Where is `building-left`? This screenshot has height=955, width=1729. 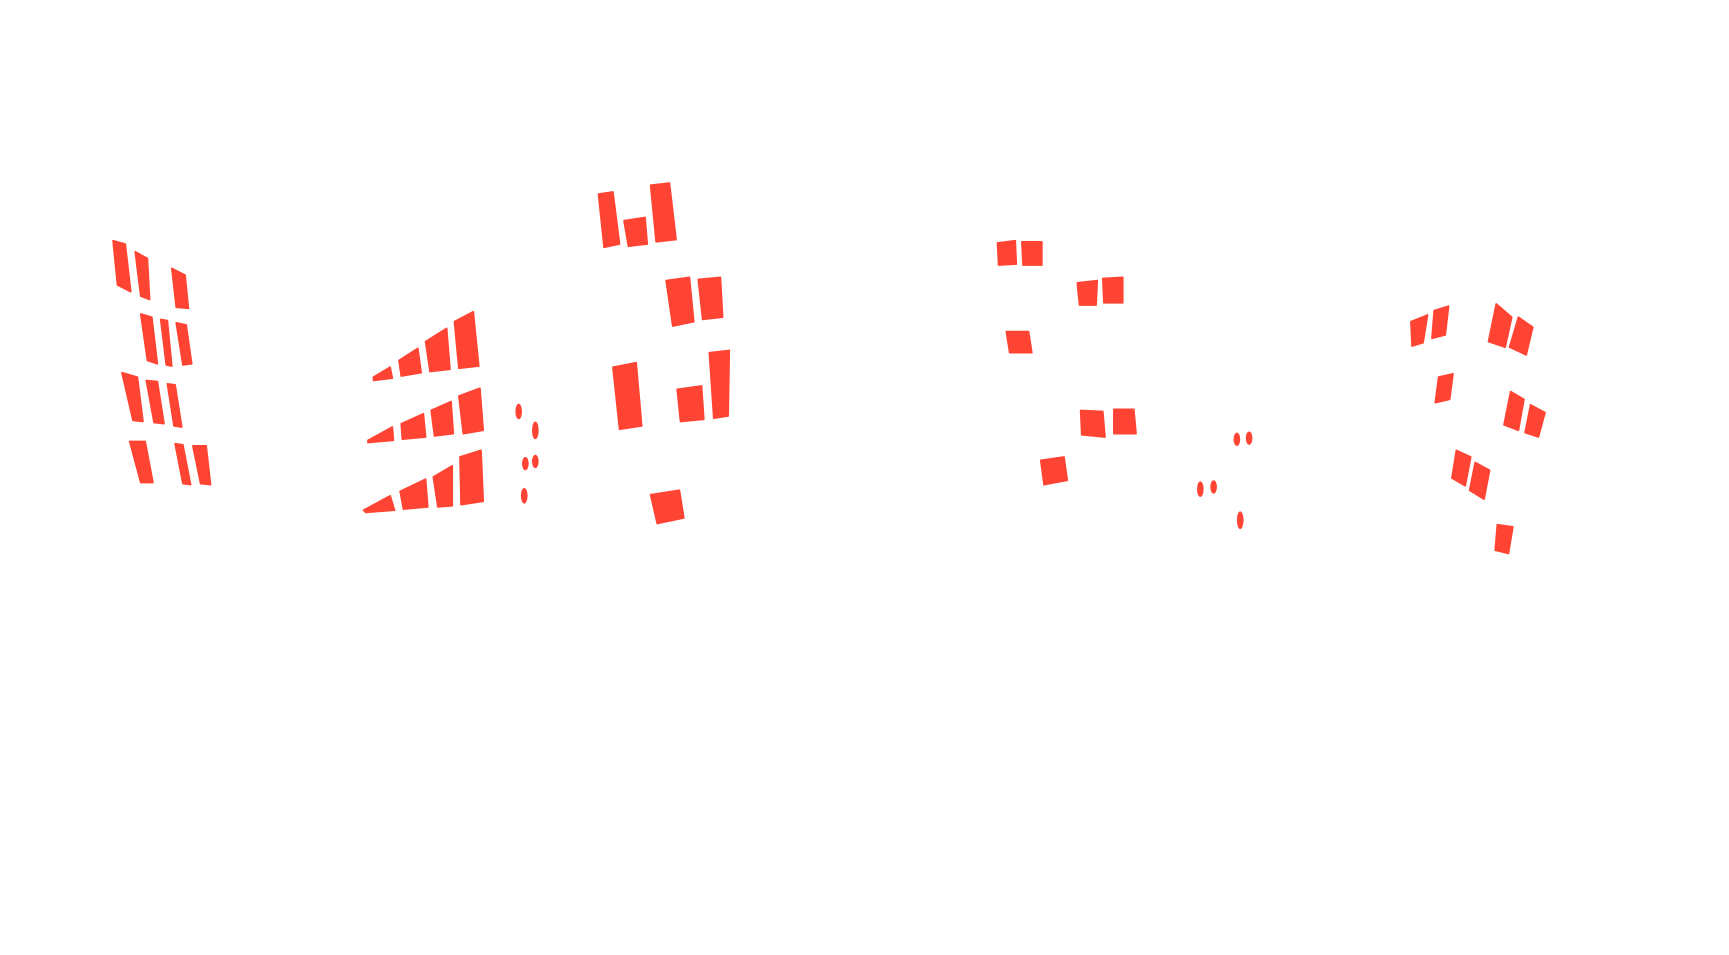
building-left is located at coordinates (162, 362).